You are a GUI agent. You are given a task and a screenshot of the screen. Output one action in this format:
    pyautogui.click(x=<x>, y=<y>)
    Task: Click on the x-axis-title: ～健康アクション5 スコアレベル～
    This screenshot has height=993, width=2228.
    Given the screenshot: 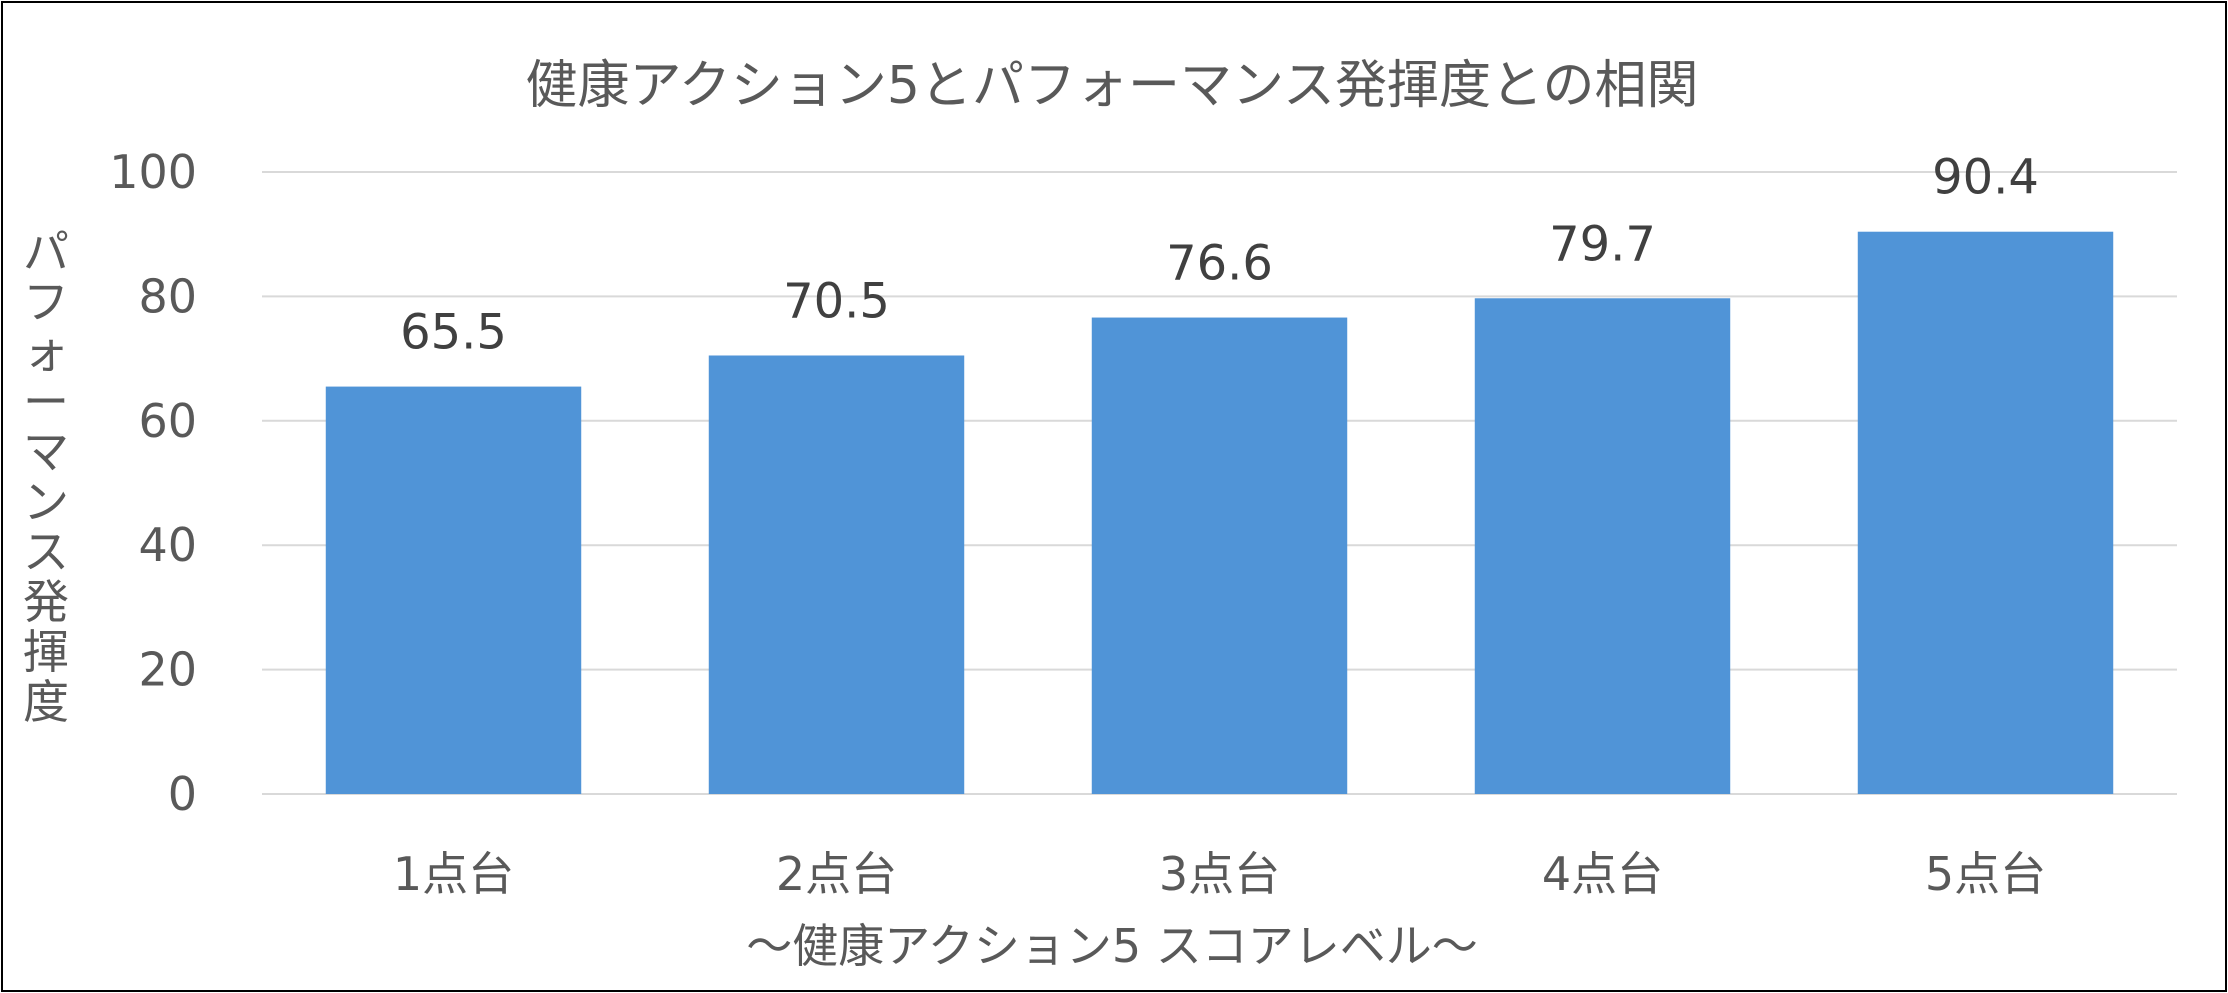 What is the action you would take?
    pyautogui.click(x=1112, y=946)
    